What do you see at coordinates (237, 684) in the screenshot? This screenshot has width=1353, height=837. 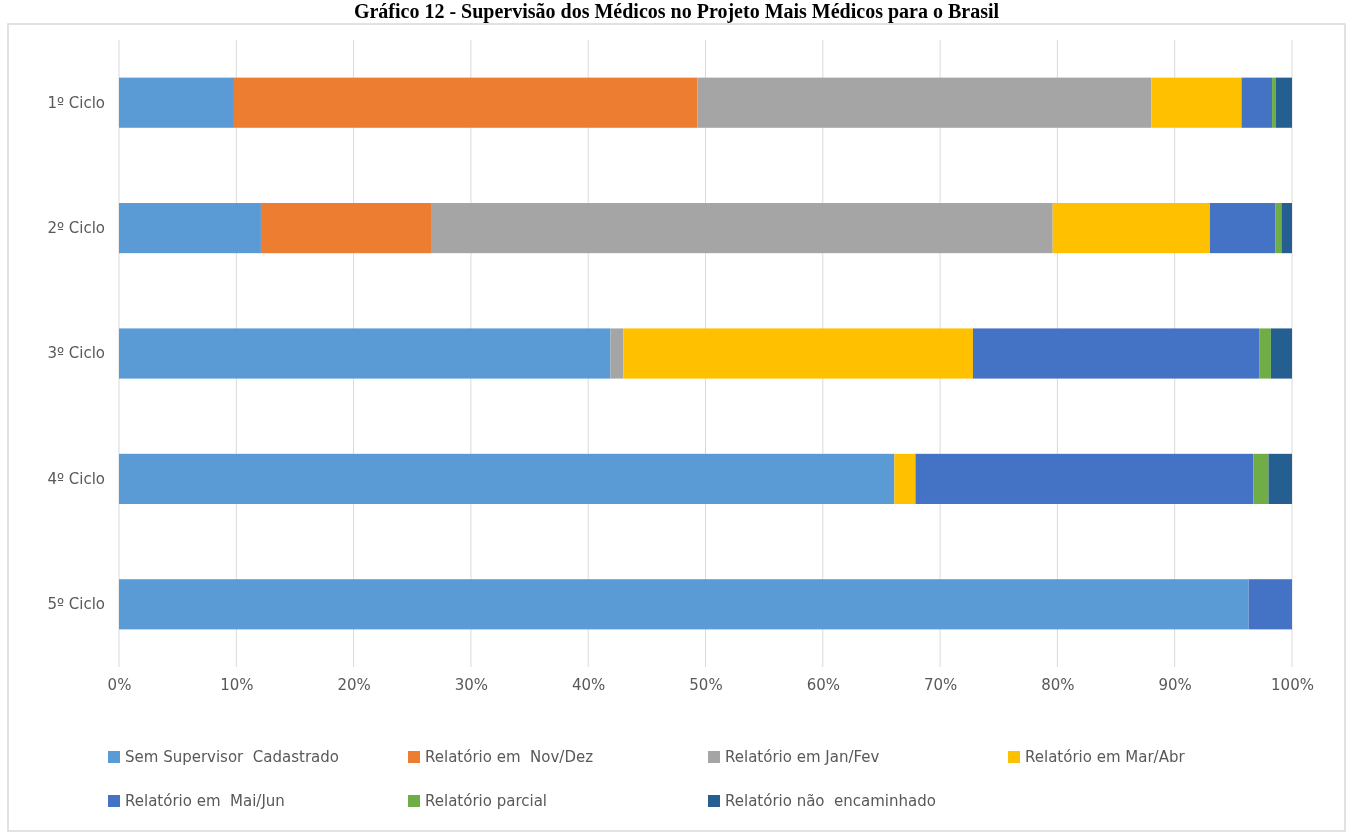 I see `x-tick-label: 10%` at bounding box center [237, 684].